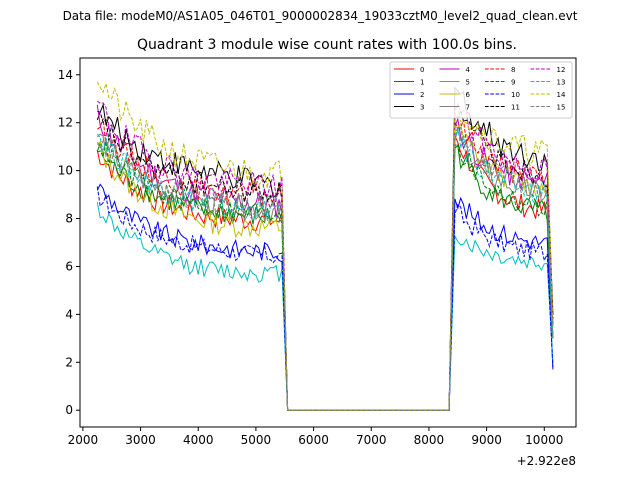 The height and width of the screenshot is (480, 640). Describe the element at coordinates (481, 90) in the screenshot. I see `legend-box` at that location.